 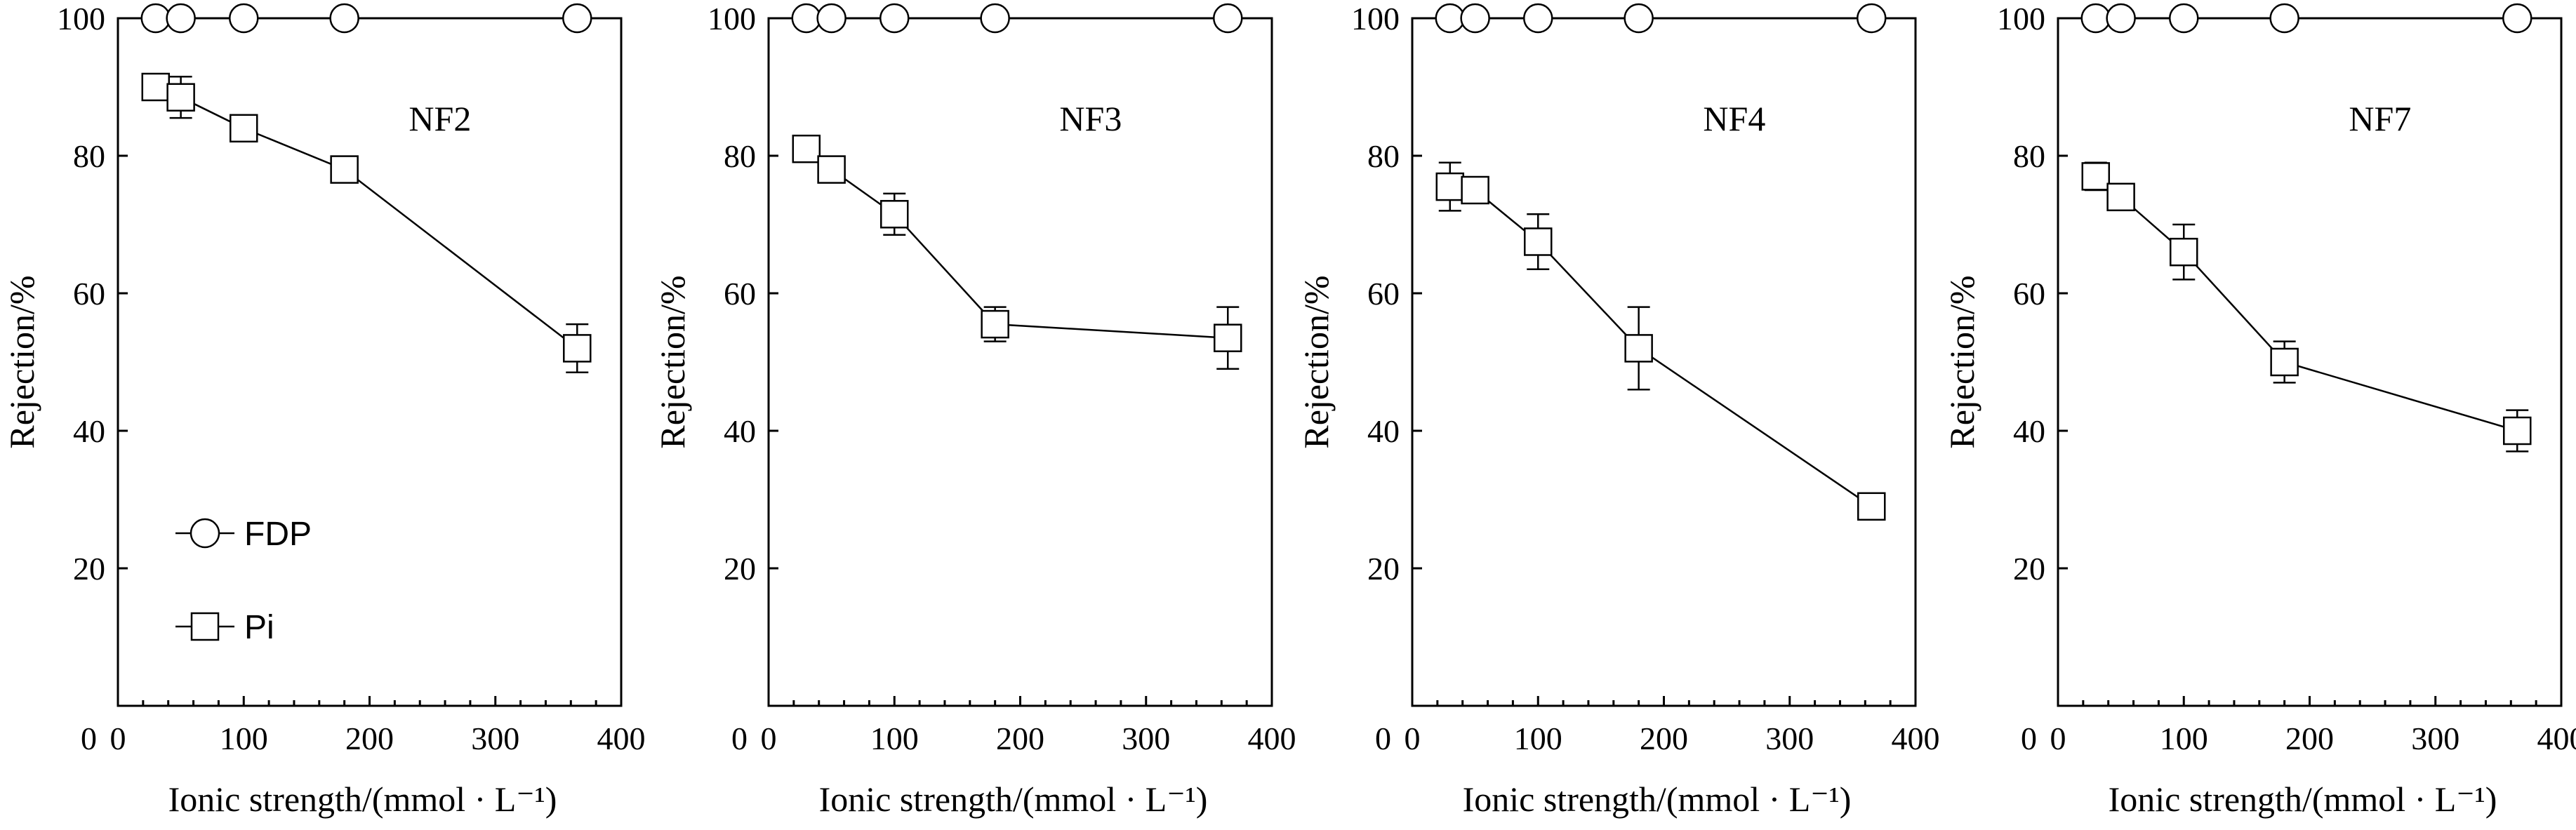 What do you see at coordinates (259, 627) in the screenshot?
I see `legend-label: Pi` at bounding box center [259, 627].